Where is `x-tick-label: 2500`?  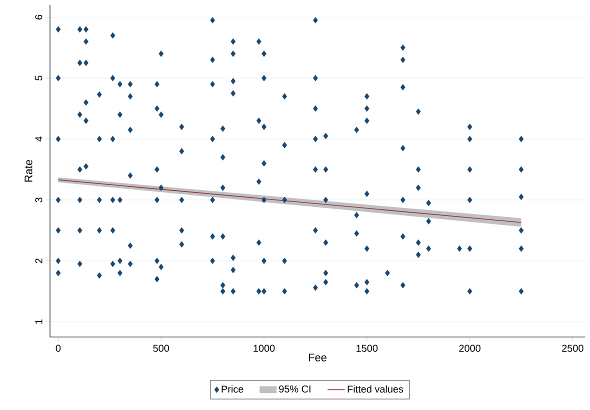 x-tick-label: 2500 is located at coordinates (573, 348).